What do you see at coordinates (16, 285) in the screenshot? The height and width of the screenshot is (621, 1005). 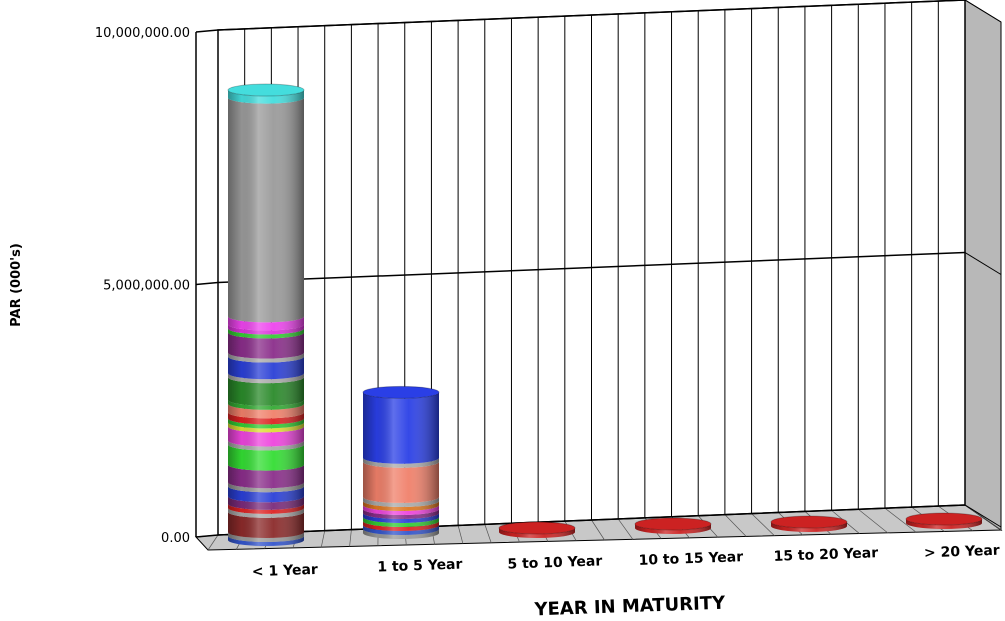 I see `y-axis-title: PAR (000's)` at bounding box center [16, 285].